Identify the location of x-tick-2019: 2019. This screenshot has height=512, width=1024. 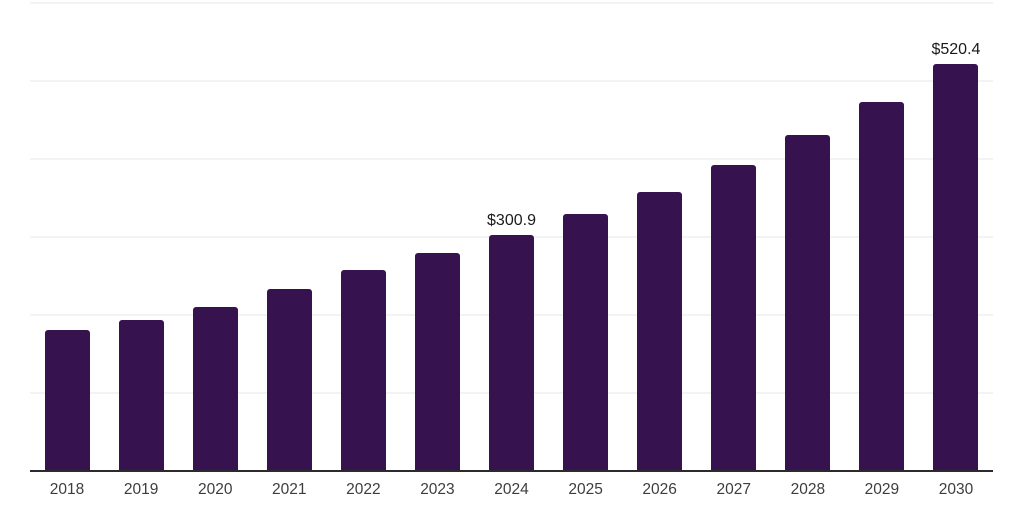
(141, 489).